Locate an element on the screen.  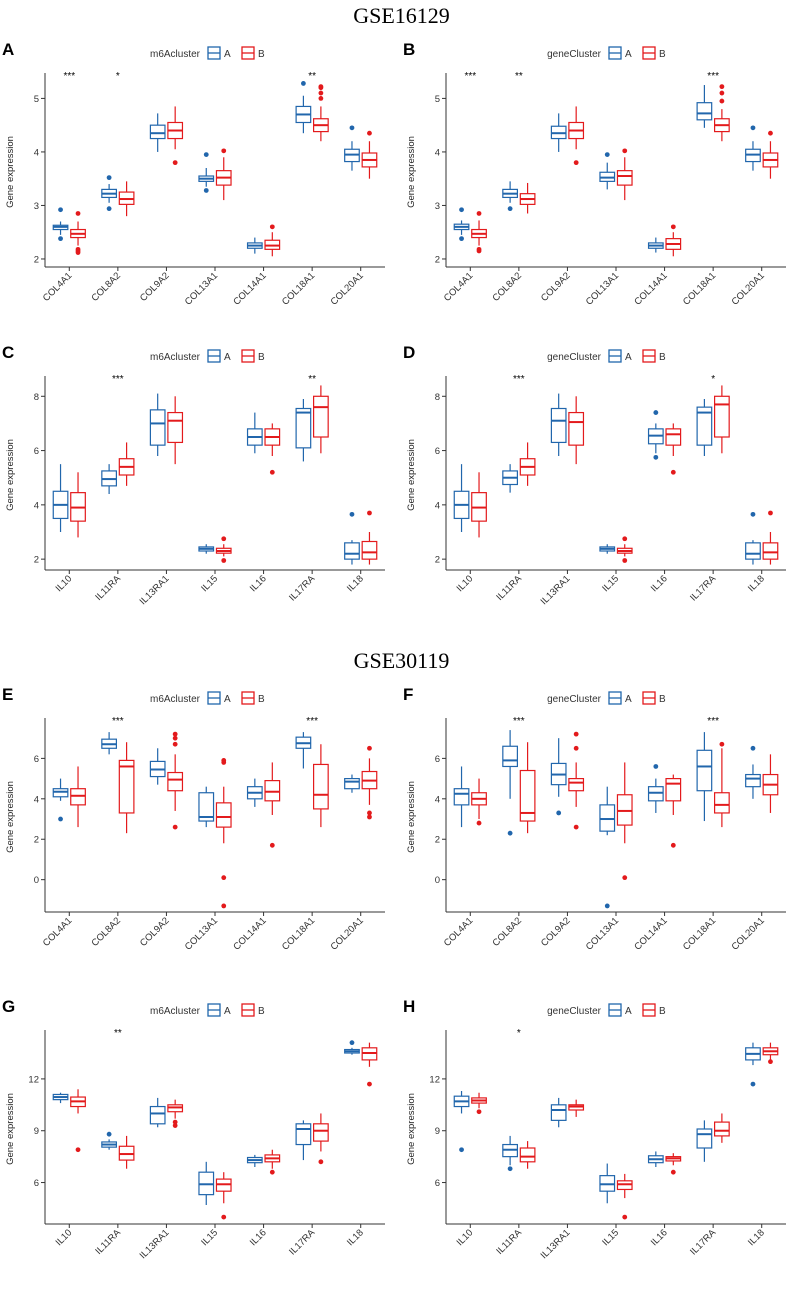
box-b-col4a1 is located at coordinates (78, 797).